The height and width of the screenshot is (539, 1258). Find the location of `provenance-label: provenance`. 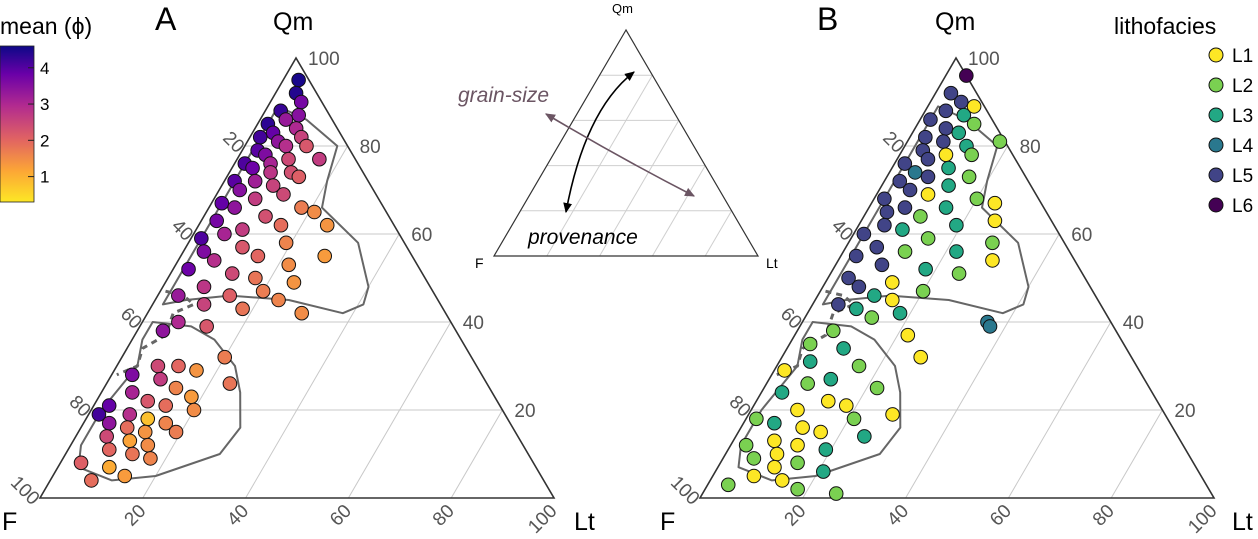

provenance-label: provenance is located at coordinates (582, 237).